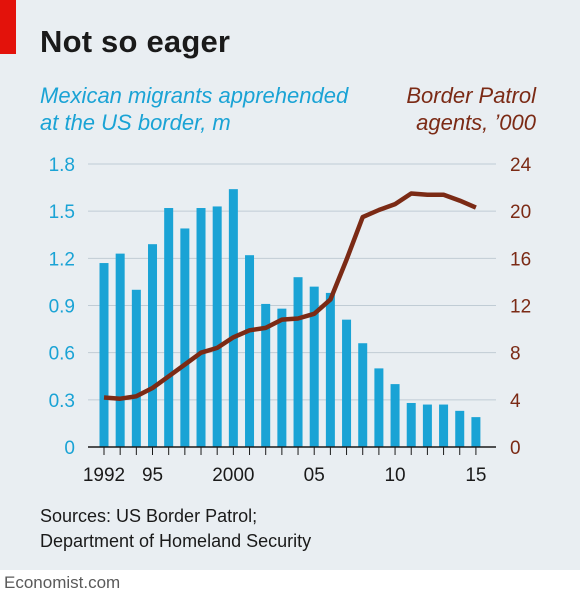  Describe the element at coordinates (62, 259) in the screenshot. I see `left-tick-label: 1.2` at that location.